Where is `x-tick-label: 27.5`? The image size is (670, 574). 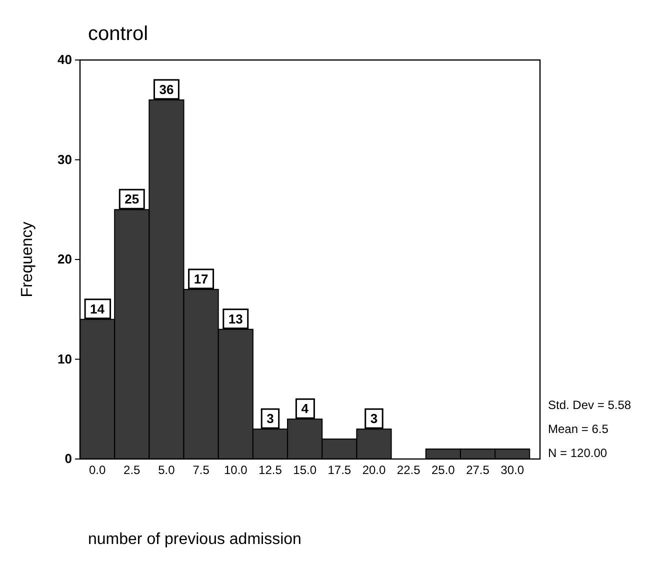 x-tick-label: 27.5 is located at coordinates (478, 470).